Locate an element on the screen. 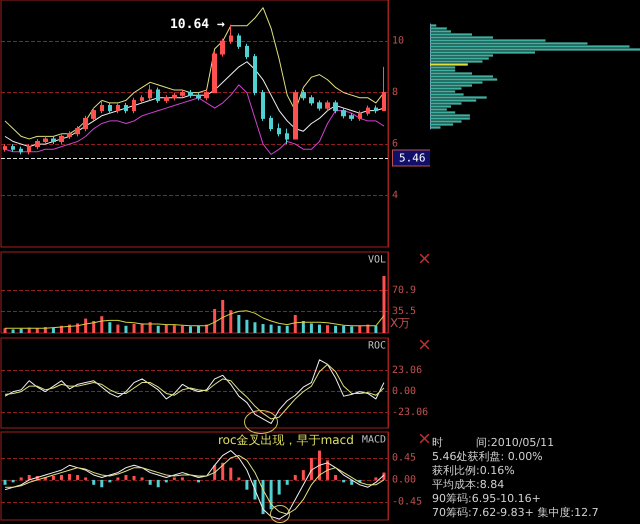 This screenshot has height=524, width=640. text: 时 间:2010/05/11 is located at coordinates (494, 443).